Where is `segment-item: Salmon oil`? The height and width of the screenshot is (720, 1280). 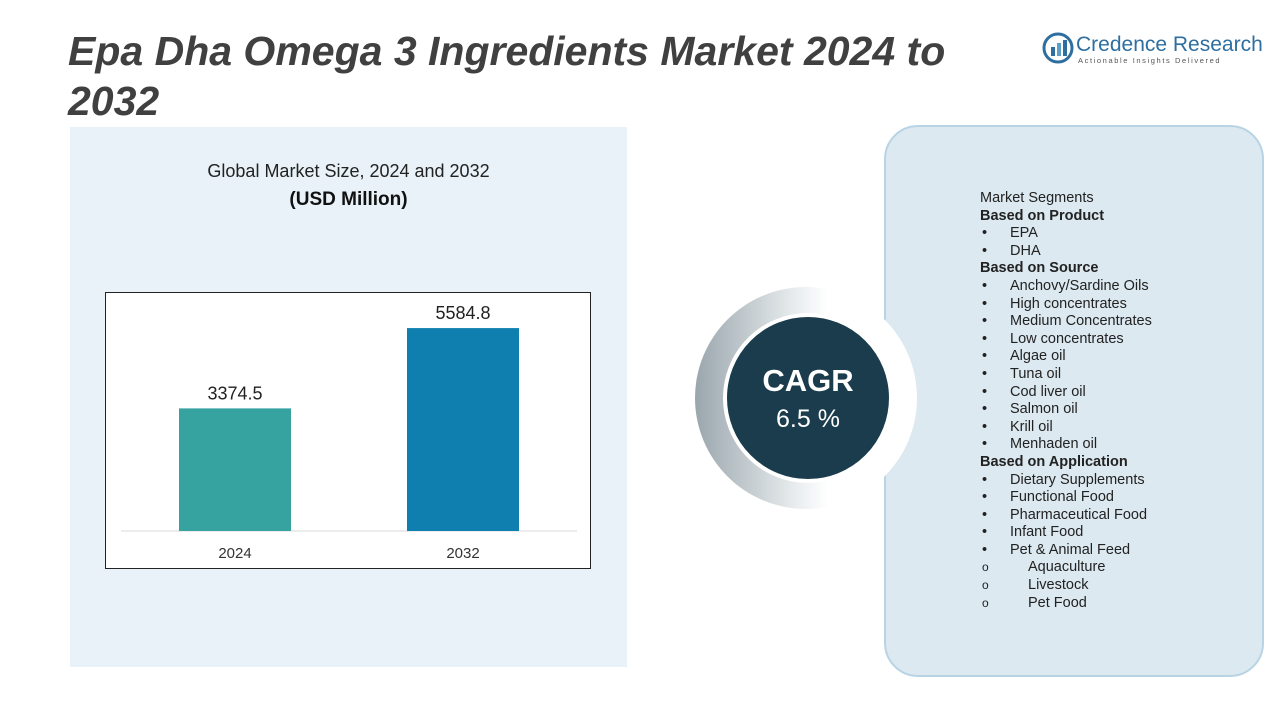 segment-item: Salmon oil is located at coordinates (1120, 410).